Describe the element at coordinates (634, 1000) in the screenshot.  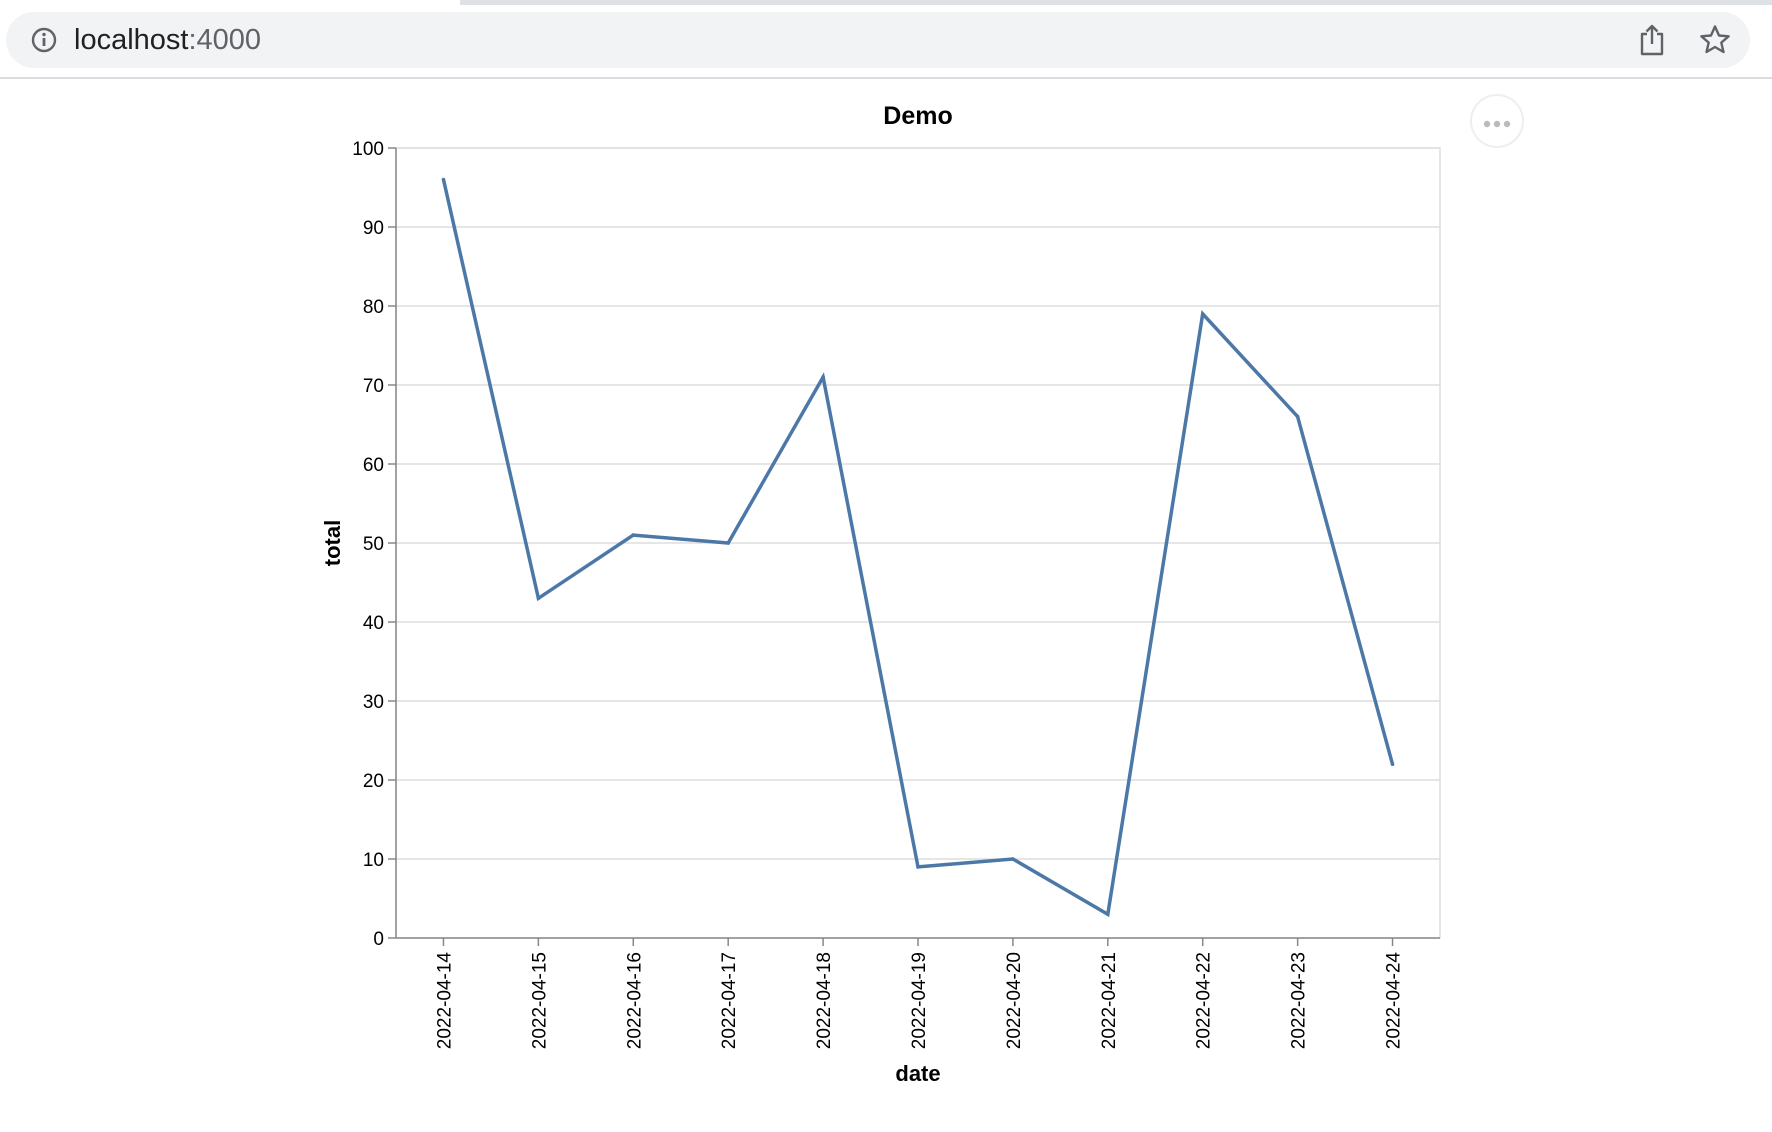
I see `x-tick-label: 2022-04-16` at that location.